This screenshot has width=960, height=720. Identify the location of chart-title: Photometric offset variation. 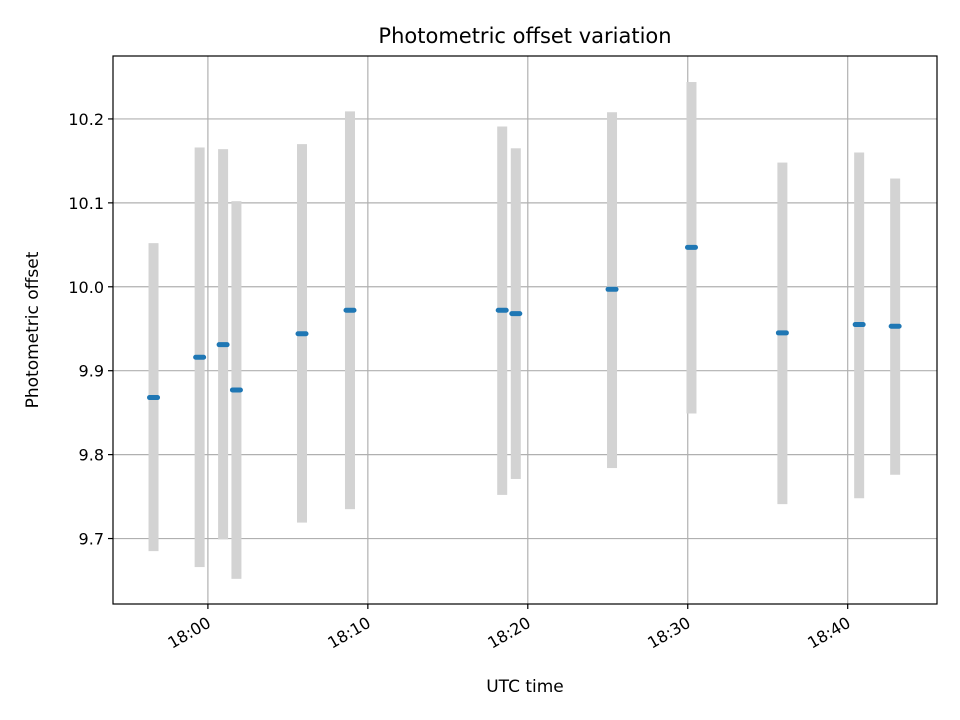
(524, 36).